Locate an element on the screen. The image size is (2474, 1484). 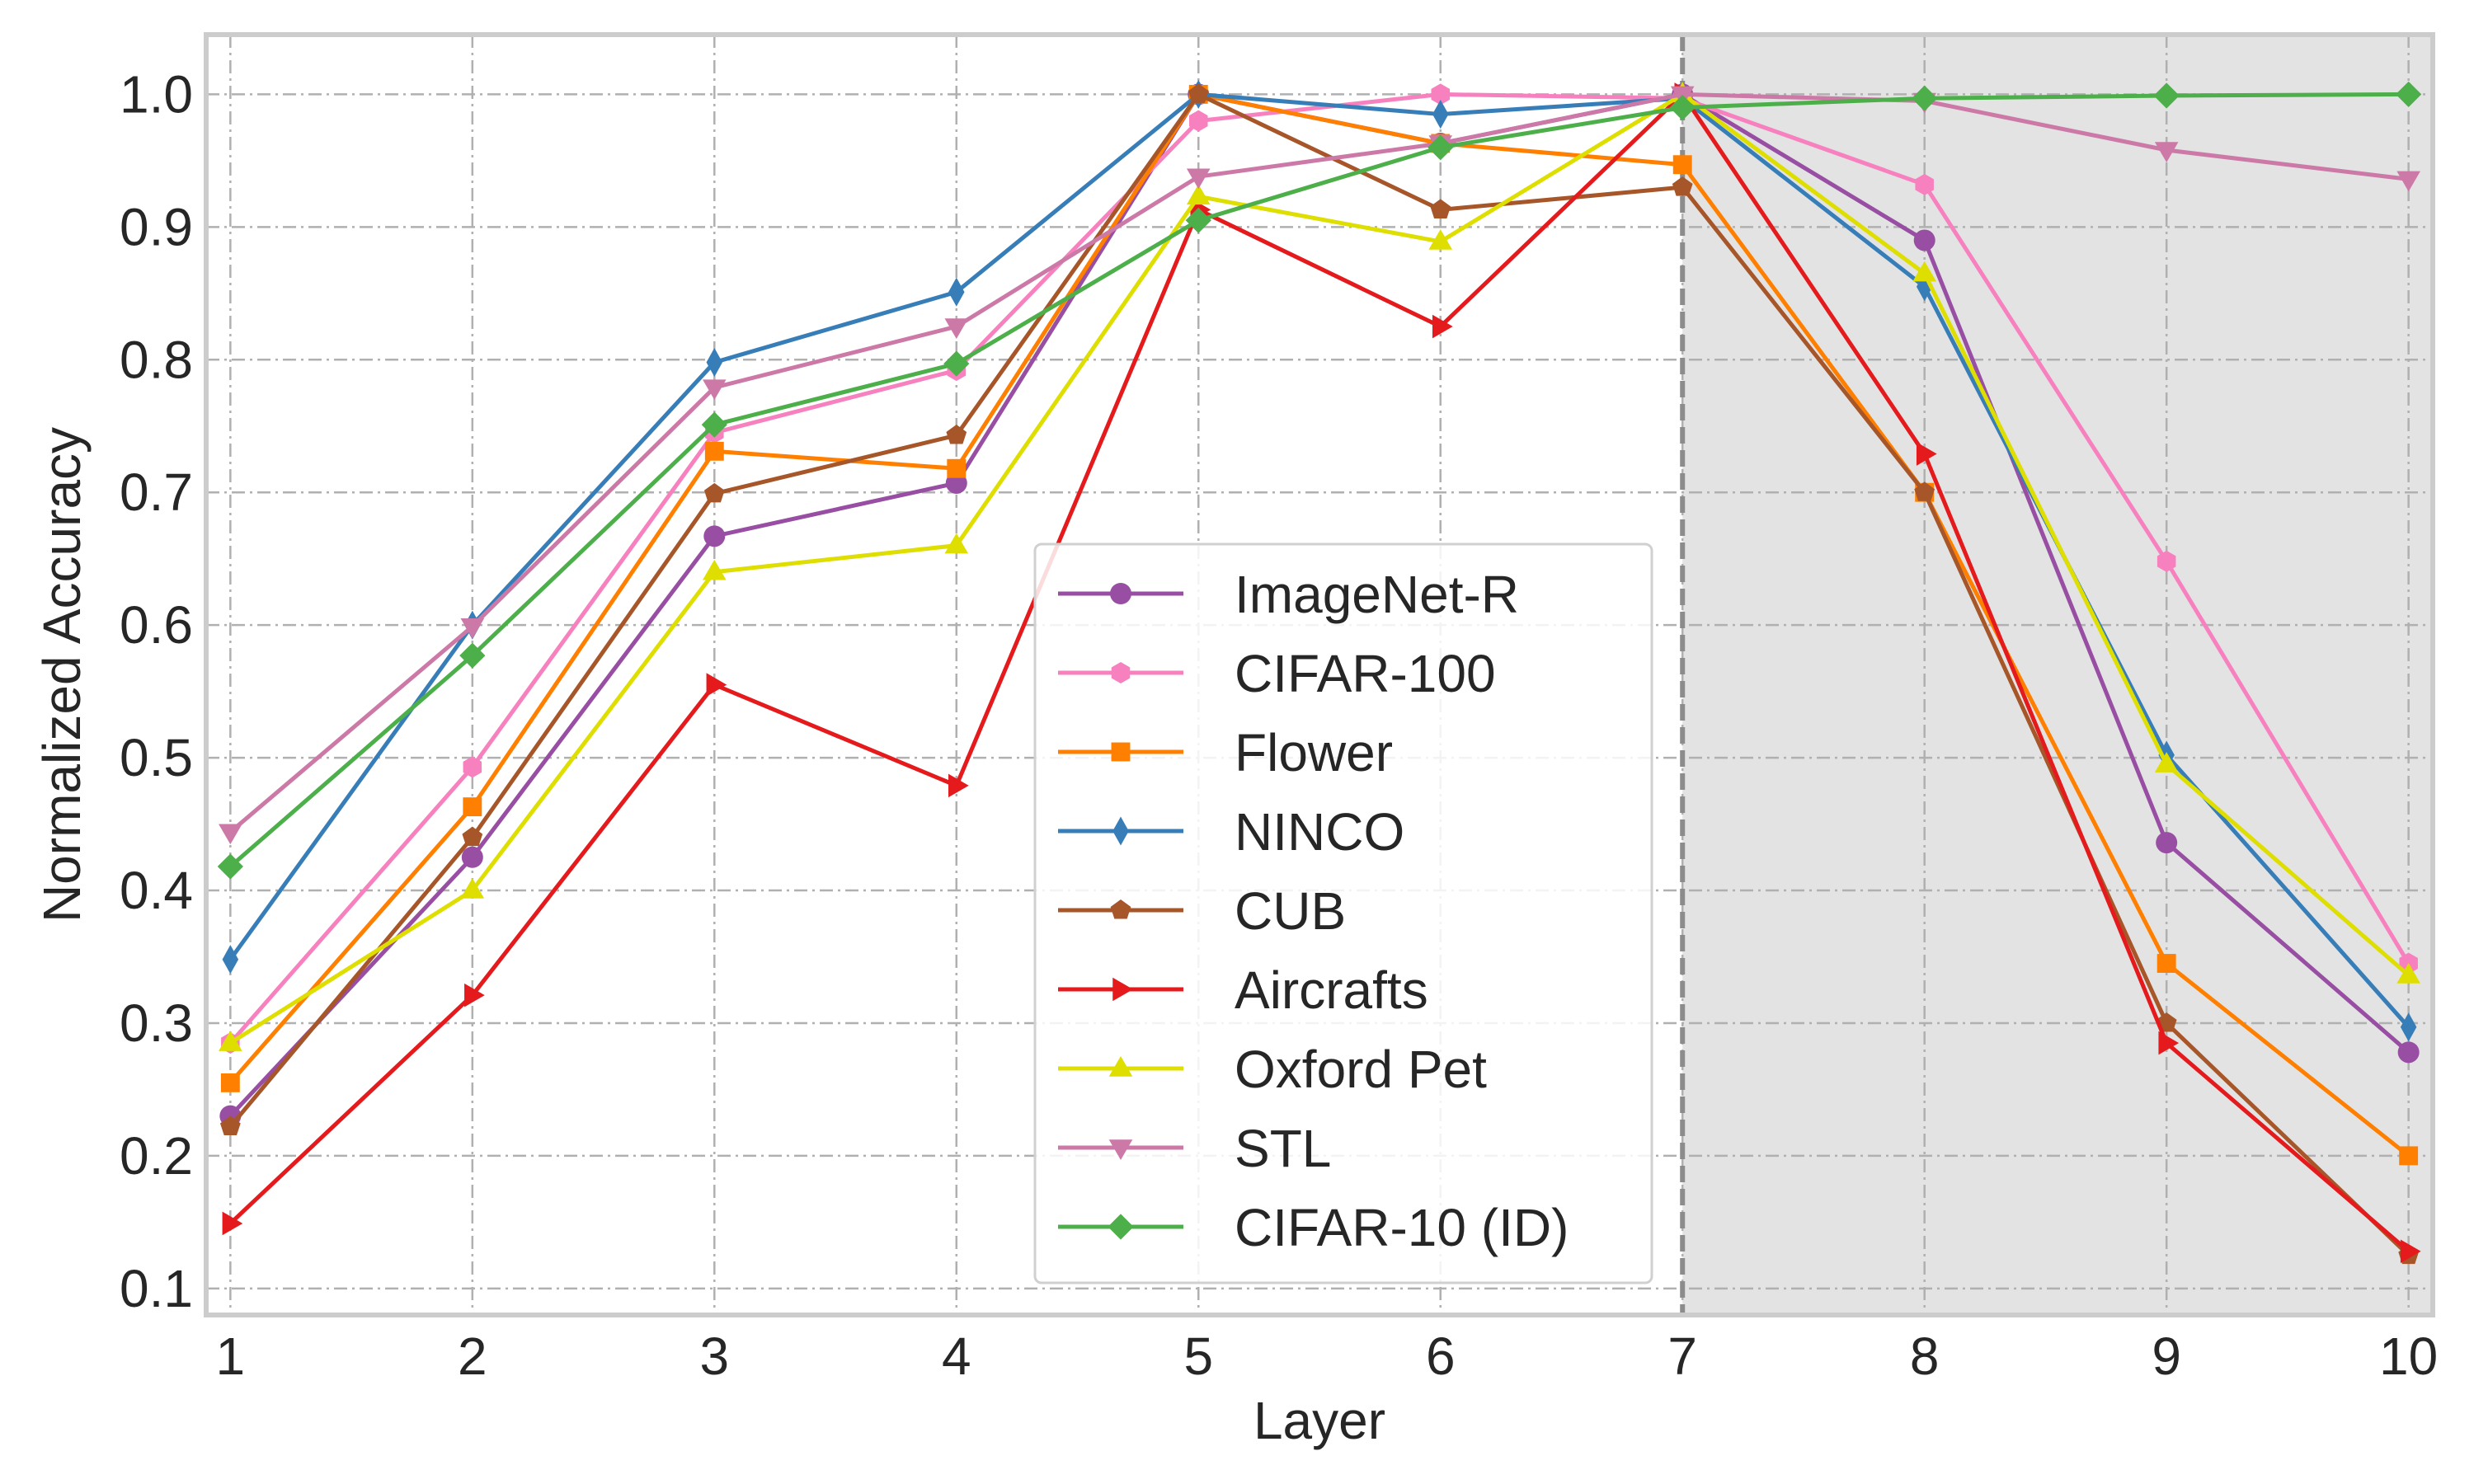
y-tick-label: 0.3 is located at coordinates (156, 1023).